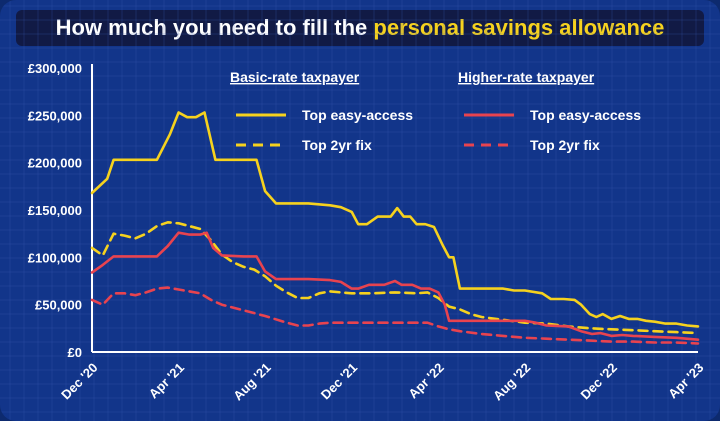  Describe the element at coordinates (55, 210) in the screenshot. I see `y-tick-label: £150,000` at that location.